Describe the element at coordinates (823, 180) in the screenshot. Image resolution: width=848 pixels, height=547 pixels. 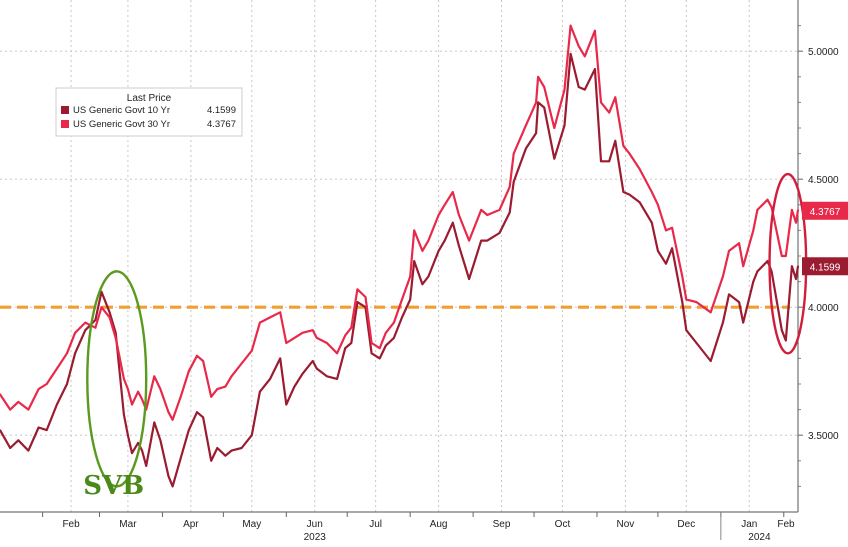
I see `y-tick-label: 4.5000` at that location.